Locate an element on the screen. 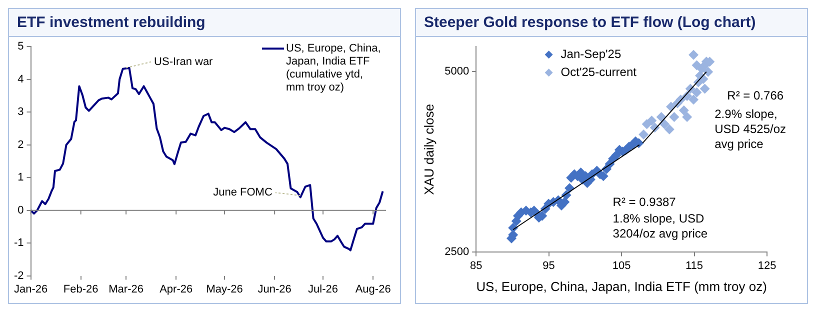  y-axis-title: XAU daily close is located at coordinates (428, 149).